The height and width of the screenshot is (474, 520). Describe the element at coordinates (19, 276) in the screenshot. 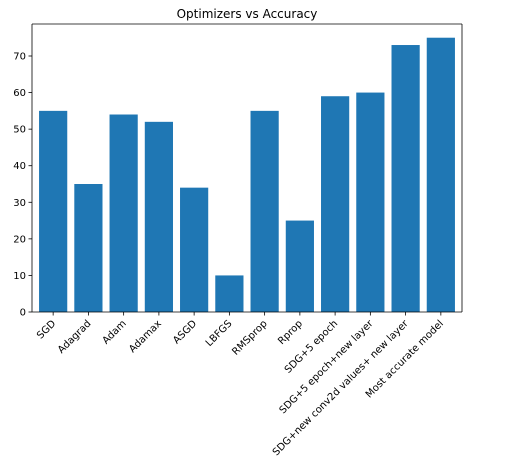

I see `y-tick-label: 10` at that location.